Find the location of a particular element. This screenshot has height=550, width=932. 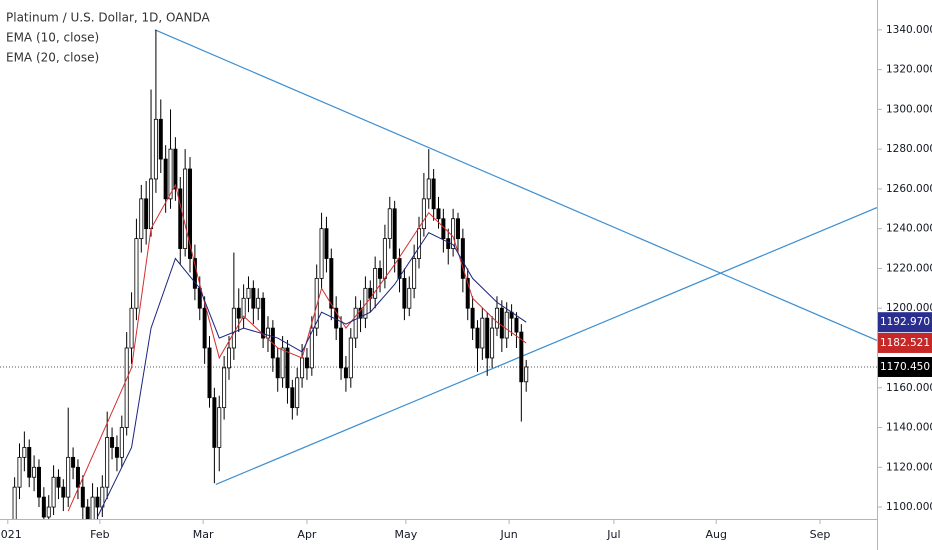

price-label: 1192.970 is located at coordinates (905, 322).